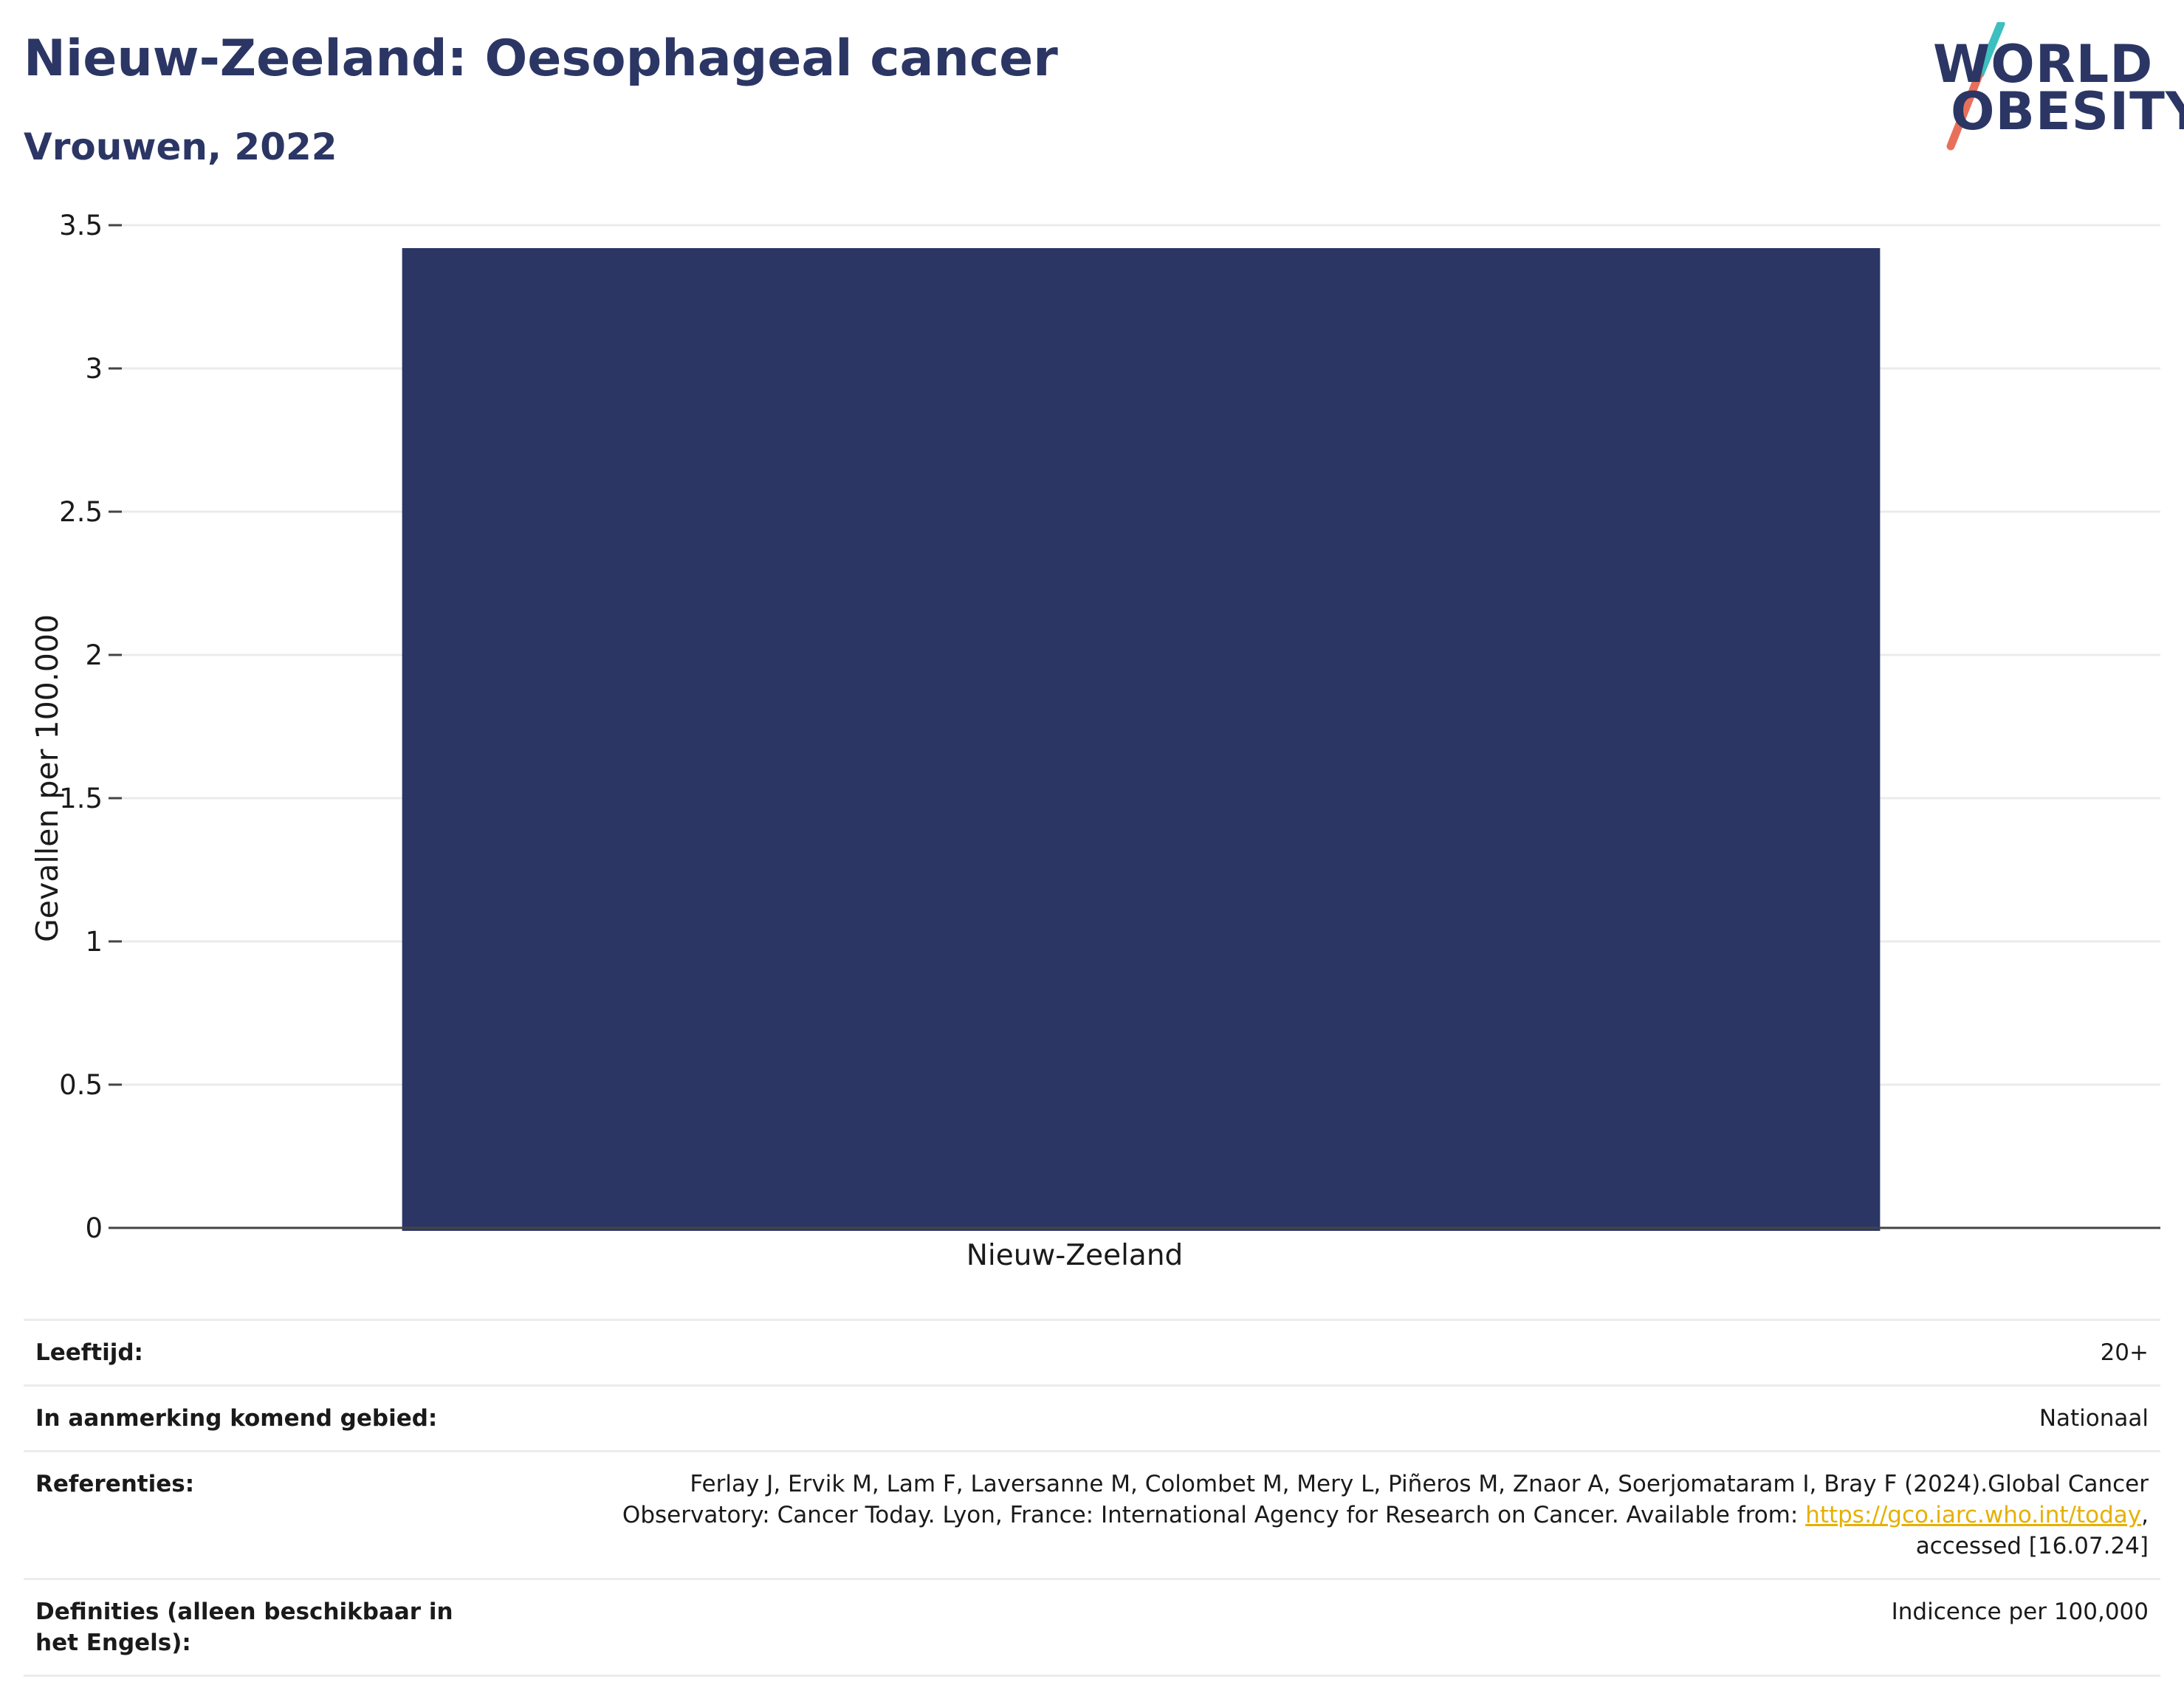  I want to click on page-subtitle: Vrouwen, 2022, so click(181, 147).